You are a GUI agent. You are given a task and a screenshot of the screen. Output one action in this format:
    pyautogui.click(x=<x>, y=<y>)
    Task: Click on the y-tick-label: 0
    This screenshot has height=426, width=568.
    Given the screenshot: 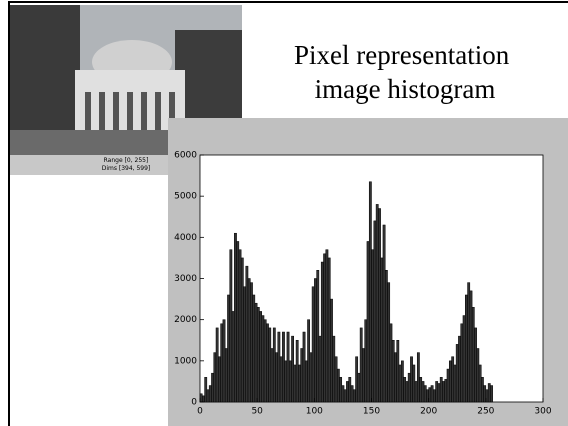 What is the action you would take?
    pyautogui.click(x=194, y=403)
    